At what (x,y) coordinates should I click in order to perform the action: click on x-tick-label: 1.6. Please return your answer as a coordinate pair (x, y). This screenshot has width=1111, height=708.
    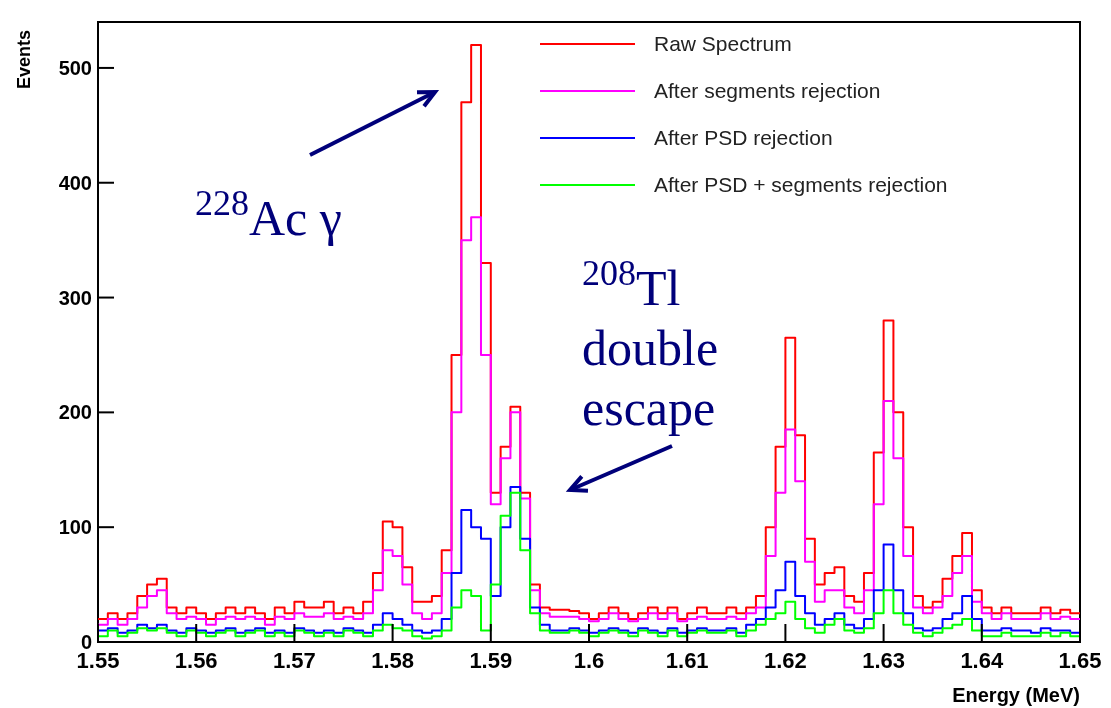
    Looking at the image, I should click on (589, 660).